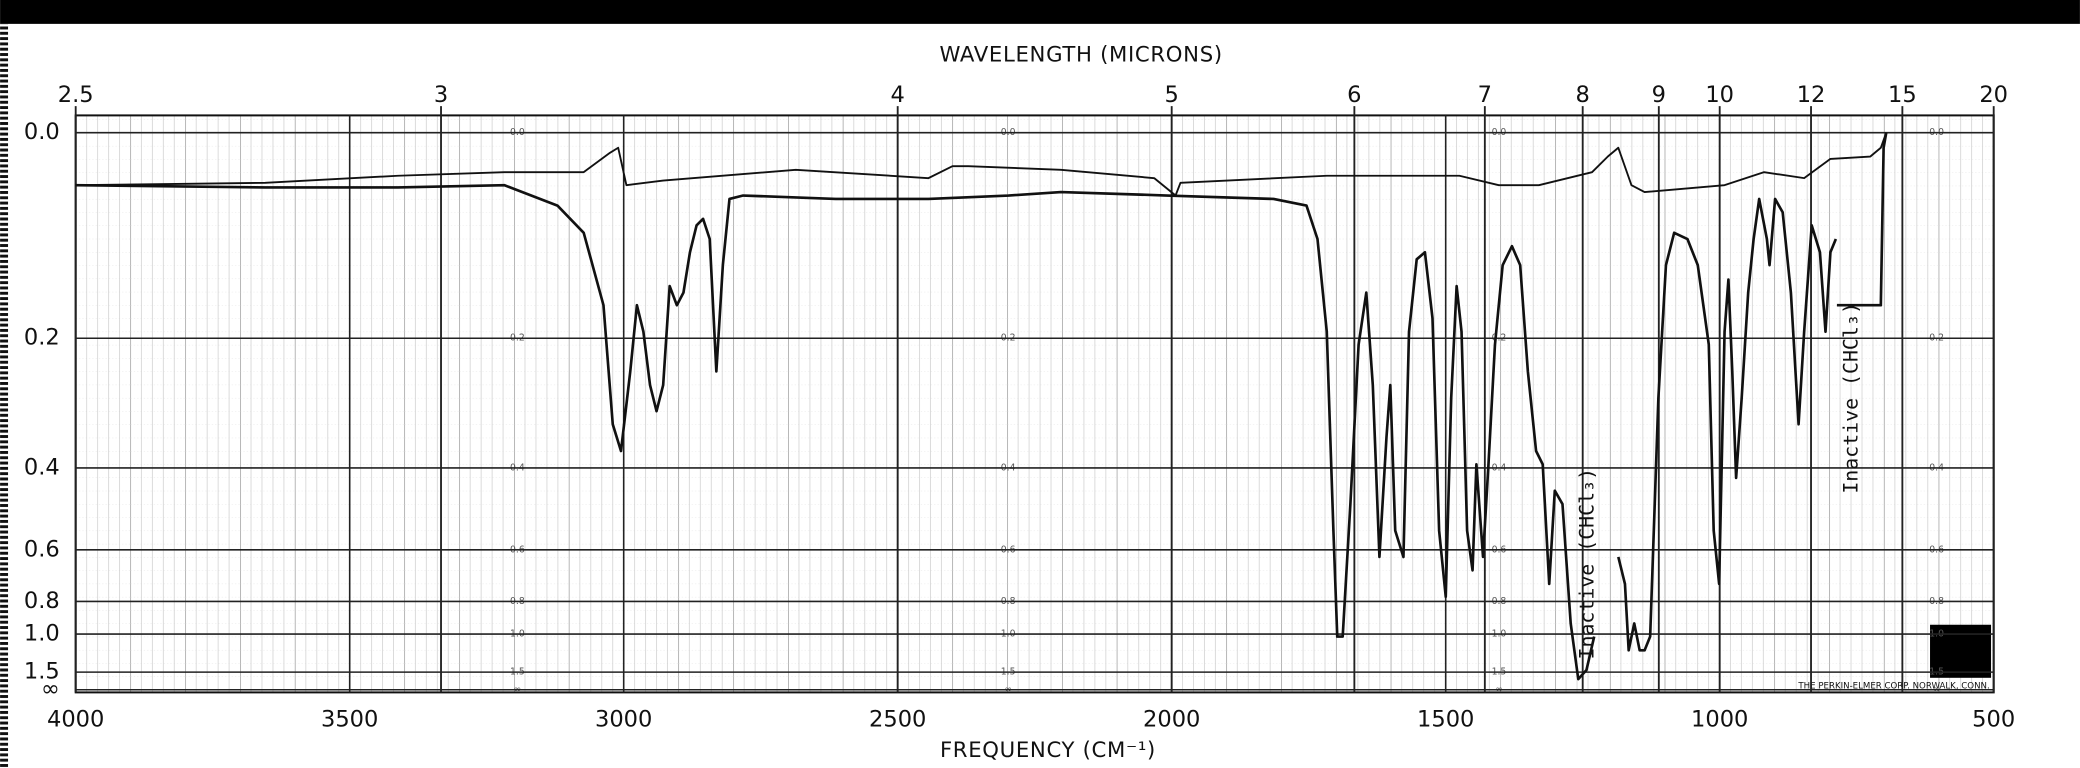 The image size is (2080, 768). What do you see at coordinates (1993, 720) in the screenshot?
I see `x-tick-label: 500` at bounding box center [1993, 720].